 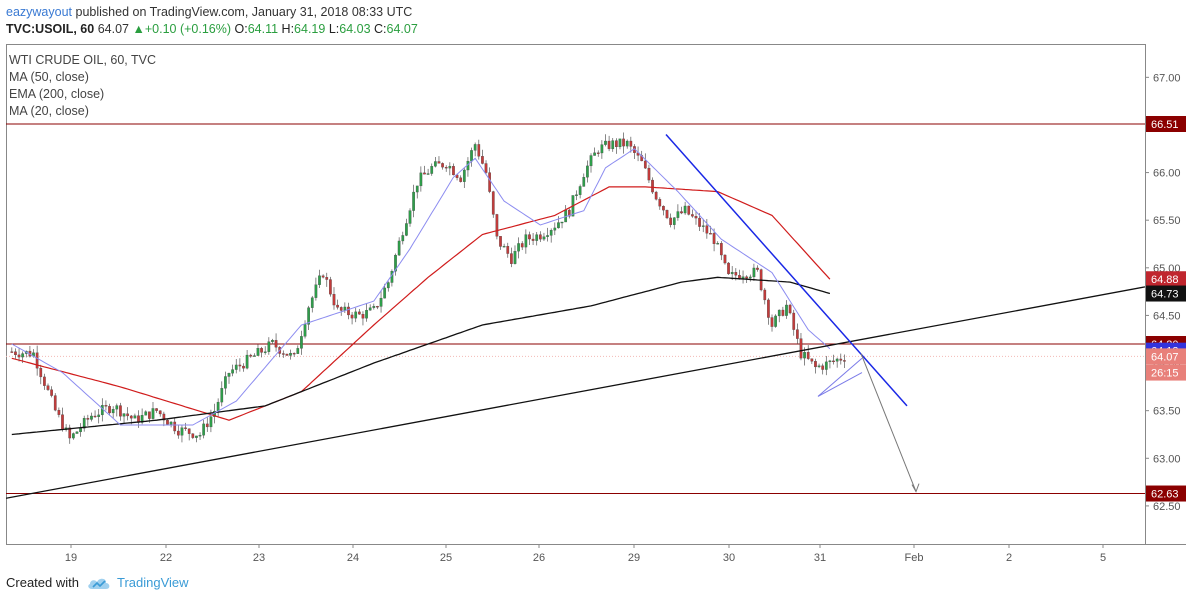 I want to click on x-tick-label: 30, so click(x=729, y=558).